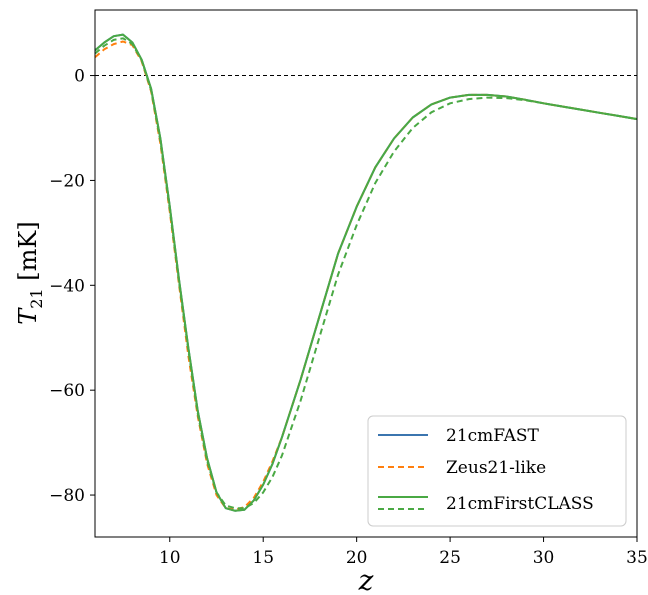 This screenshot has width=648, height=595. What do you see at coordinates (544, 558) in the screenshot?
I see `x-tick-label: 30` at bounding box center [544, 558].